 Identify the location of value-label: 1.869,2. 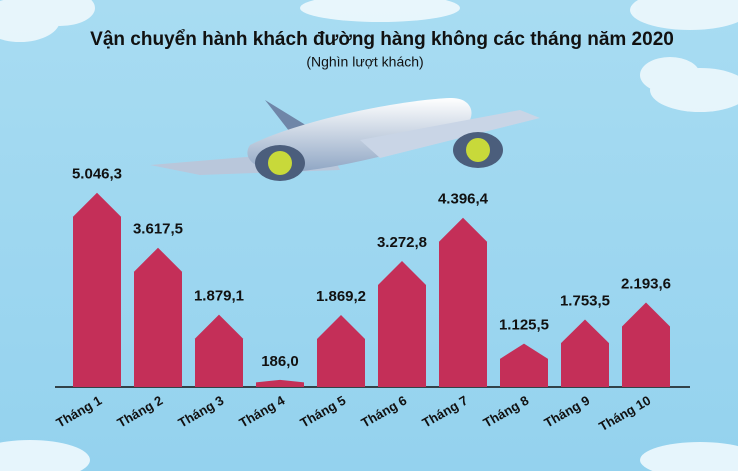
(341, 296).